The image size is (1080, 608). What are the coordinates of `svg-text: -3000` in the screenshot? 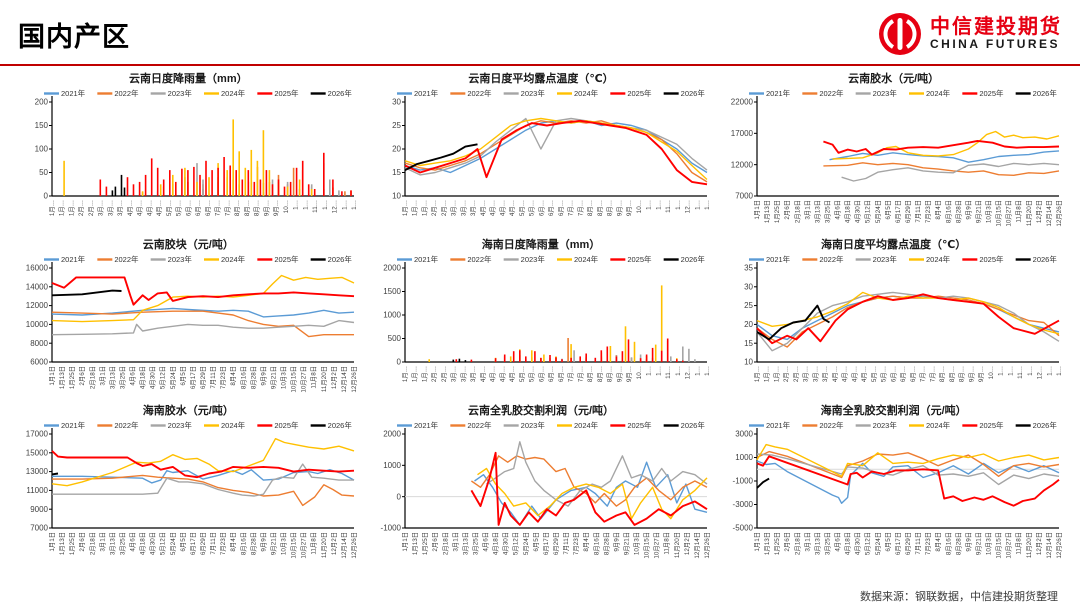 It's located at (743, 504).